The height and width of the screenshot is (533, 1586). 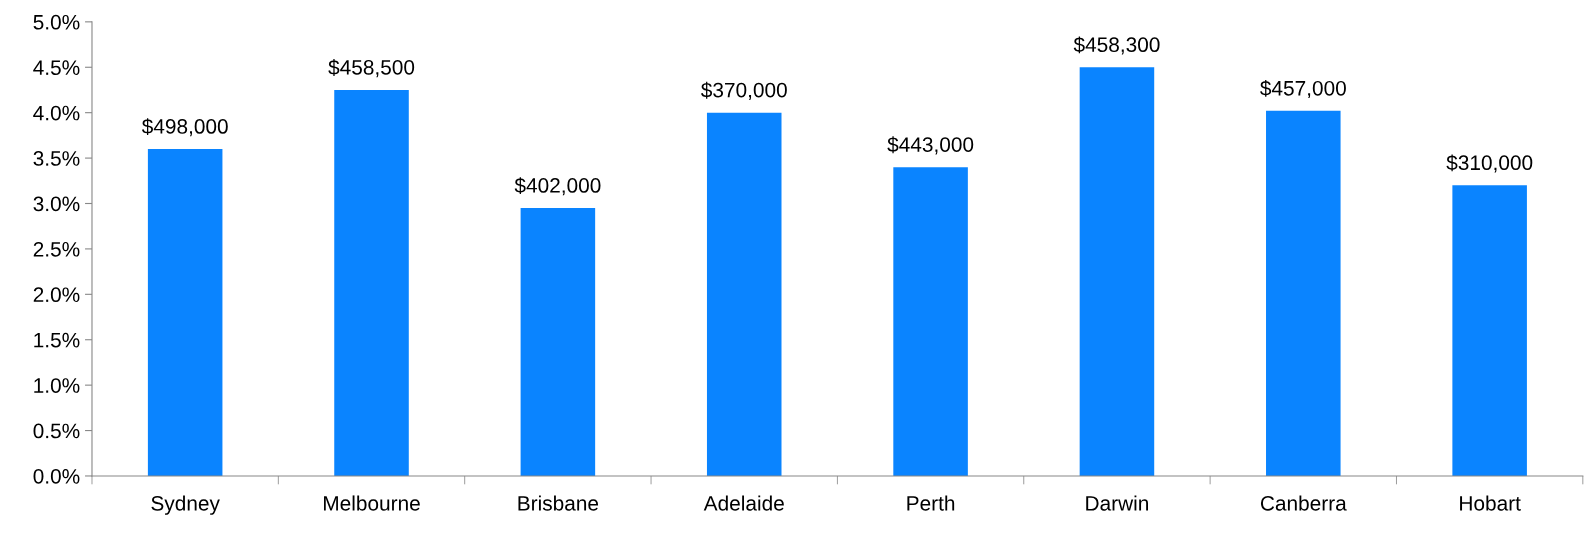 I want to click on y-tick-label: 4.5%, so click(x=56, y=68).